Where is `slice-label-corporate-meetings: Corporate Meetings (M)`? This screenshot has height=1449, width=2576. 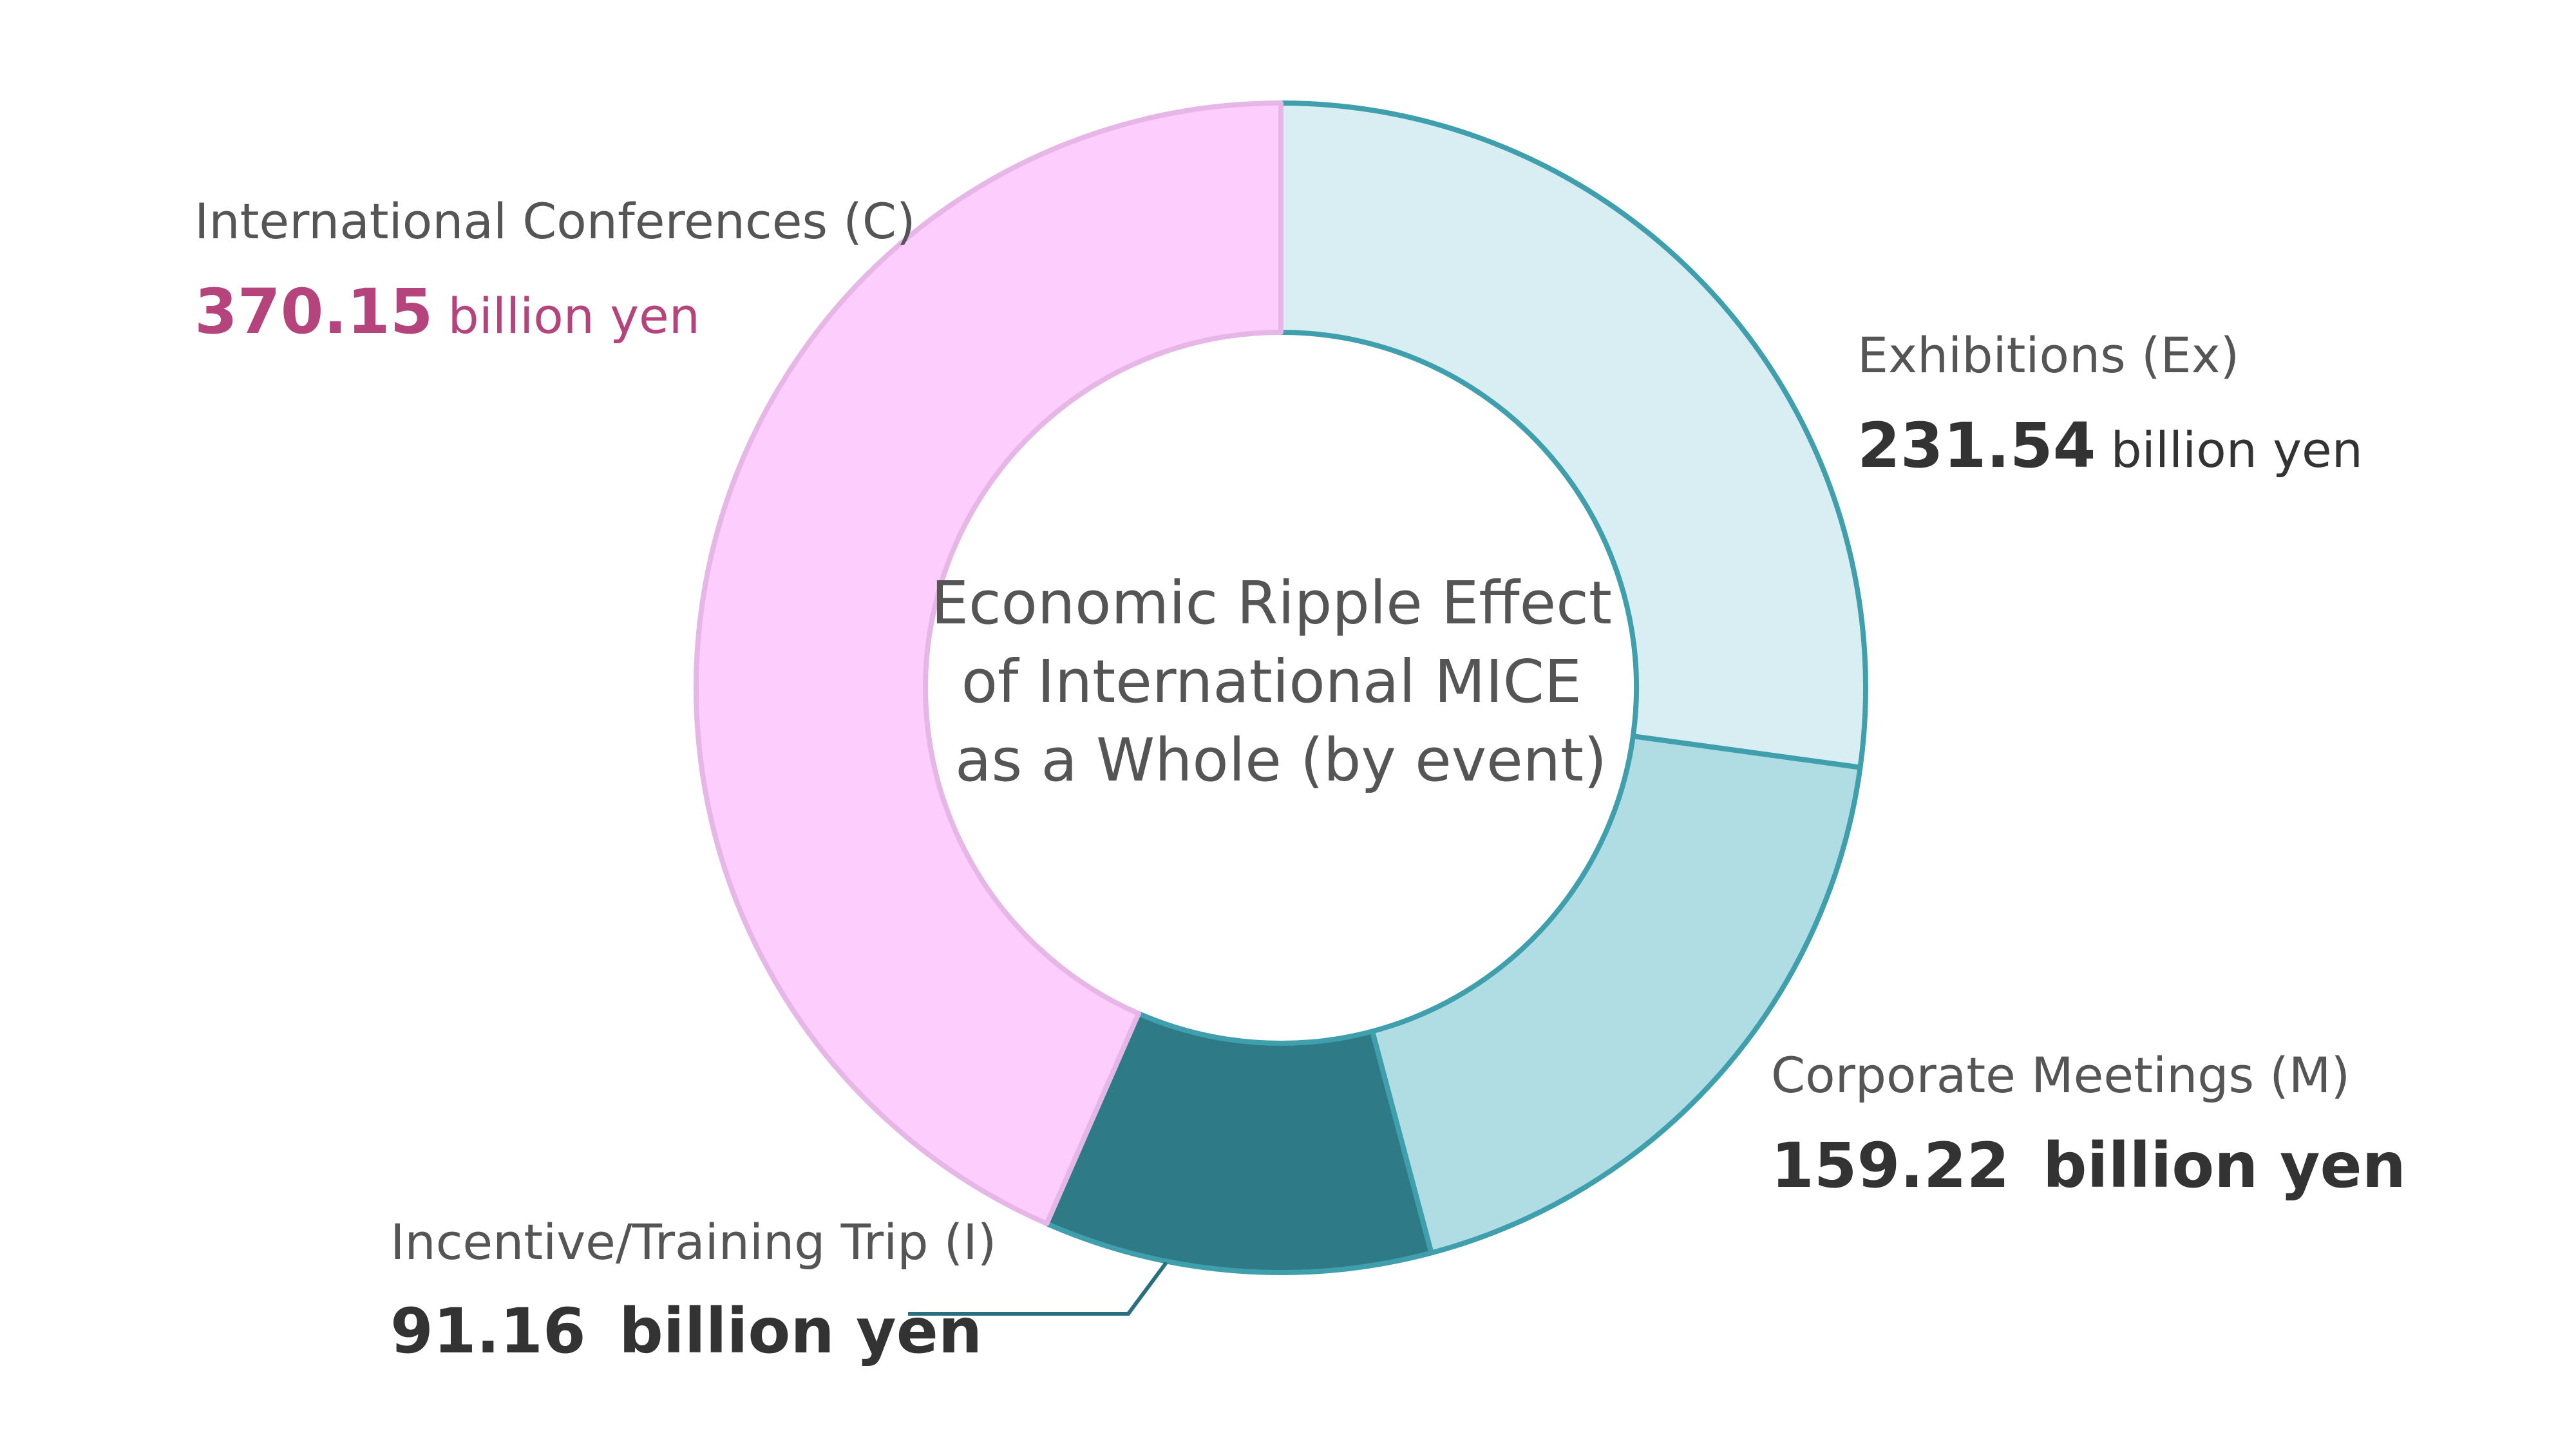 slice-label-corporate-meetings: Corporate Meetings (M) is located at coordinates (2060, 1075).